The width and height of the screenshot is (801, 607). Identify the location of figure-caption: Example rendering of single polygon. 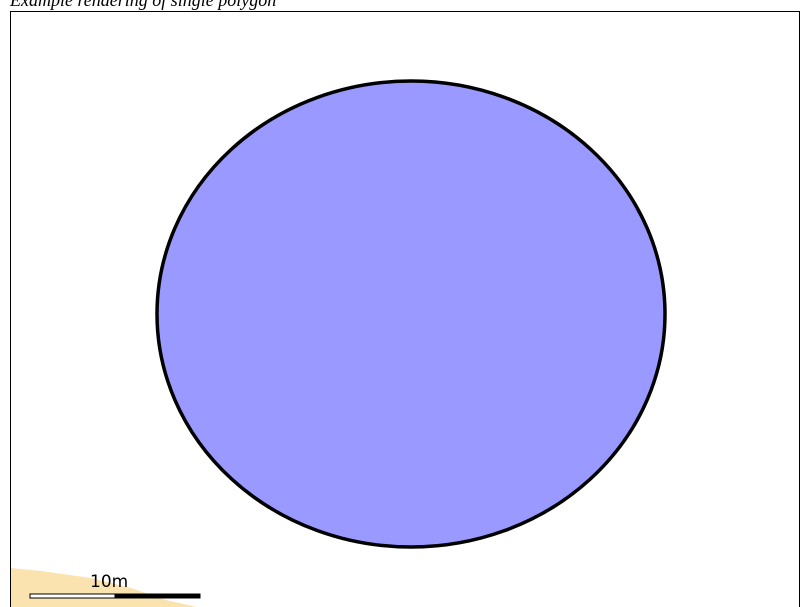
(143, 5).